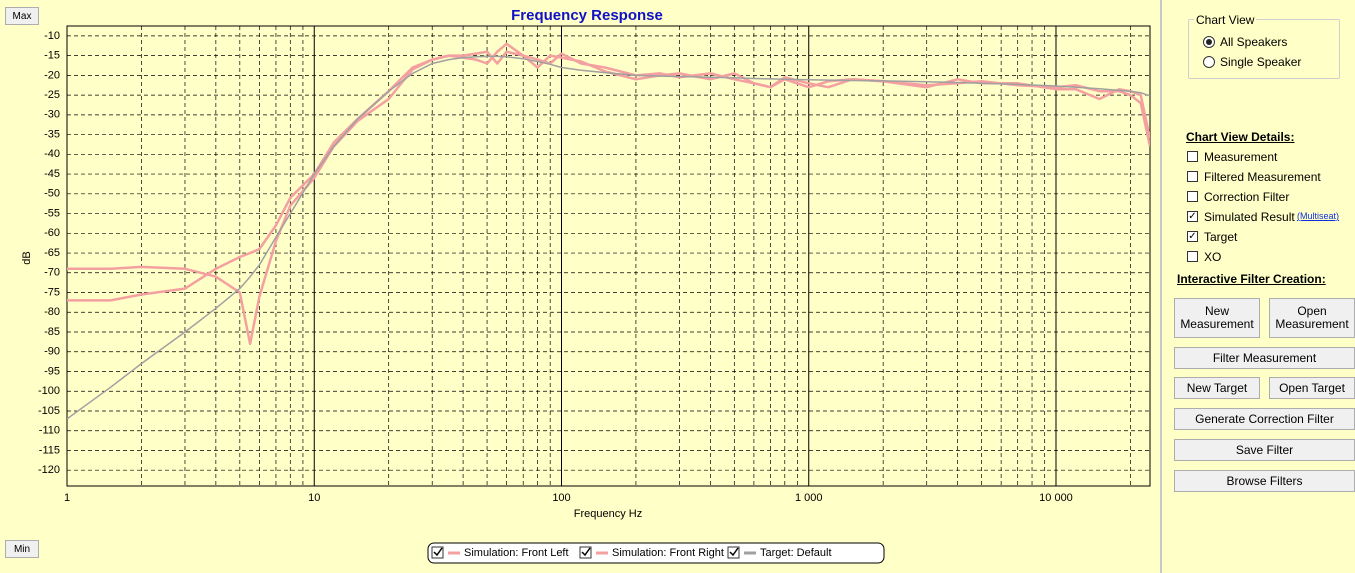 This screenshot has height=573, width=1355. Describe the element at coordinates (1251, 279) in the screenshot. I see `section-title: Interactive Filter Creation:` at that location.